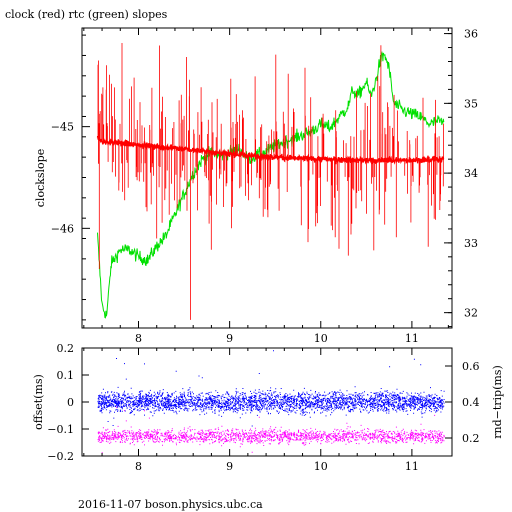 The image size is (512, 512). I want to click on top-x-tick-label: 10, so click(321, 338).